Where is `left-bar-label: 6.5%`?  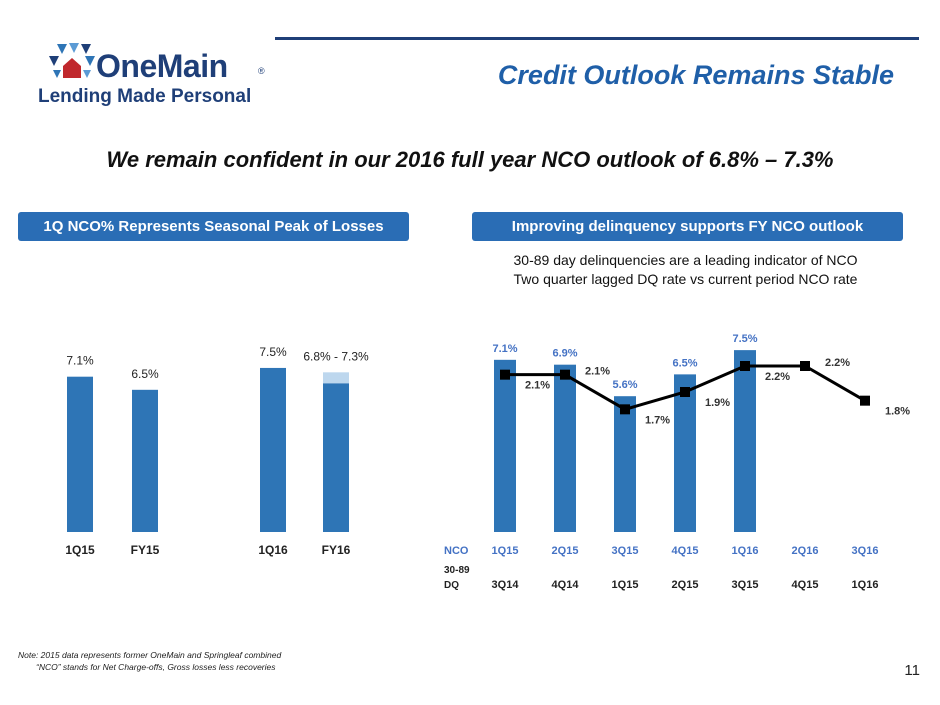
left-bar-label: 6.5% is located at coordinates (145, 374).